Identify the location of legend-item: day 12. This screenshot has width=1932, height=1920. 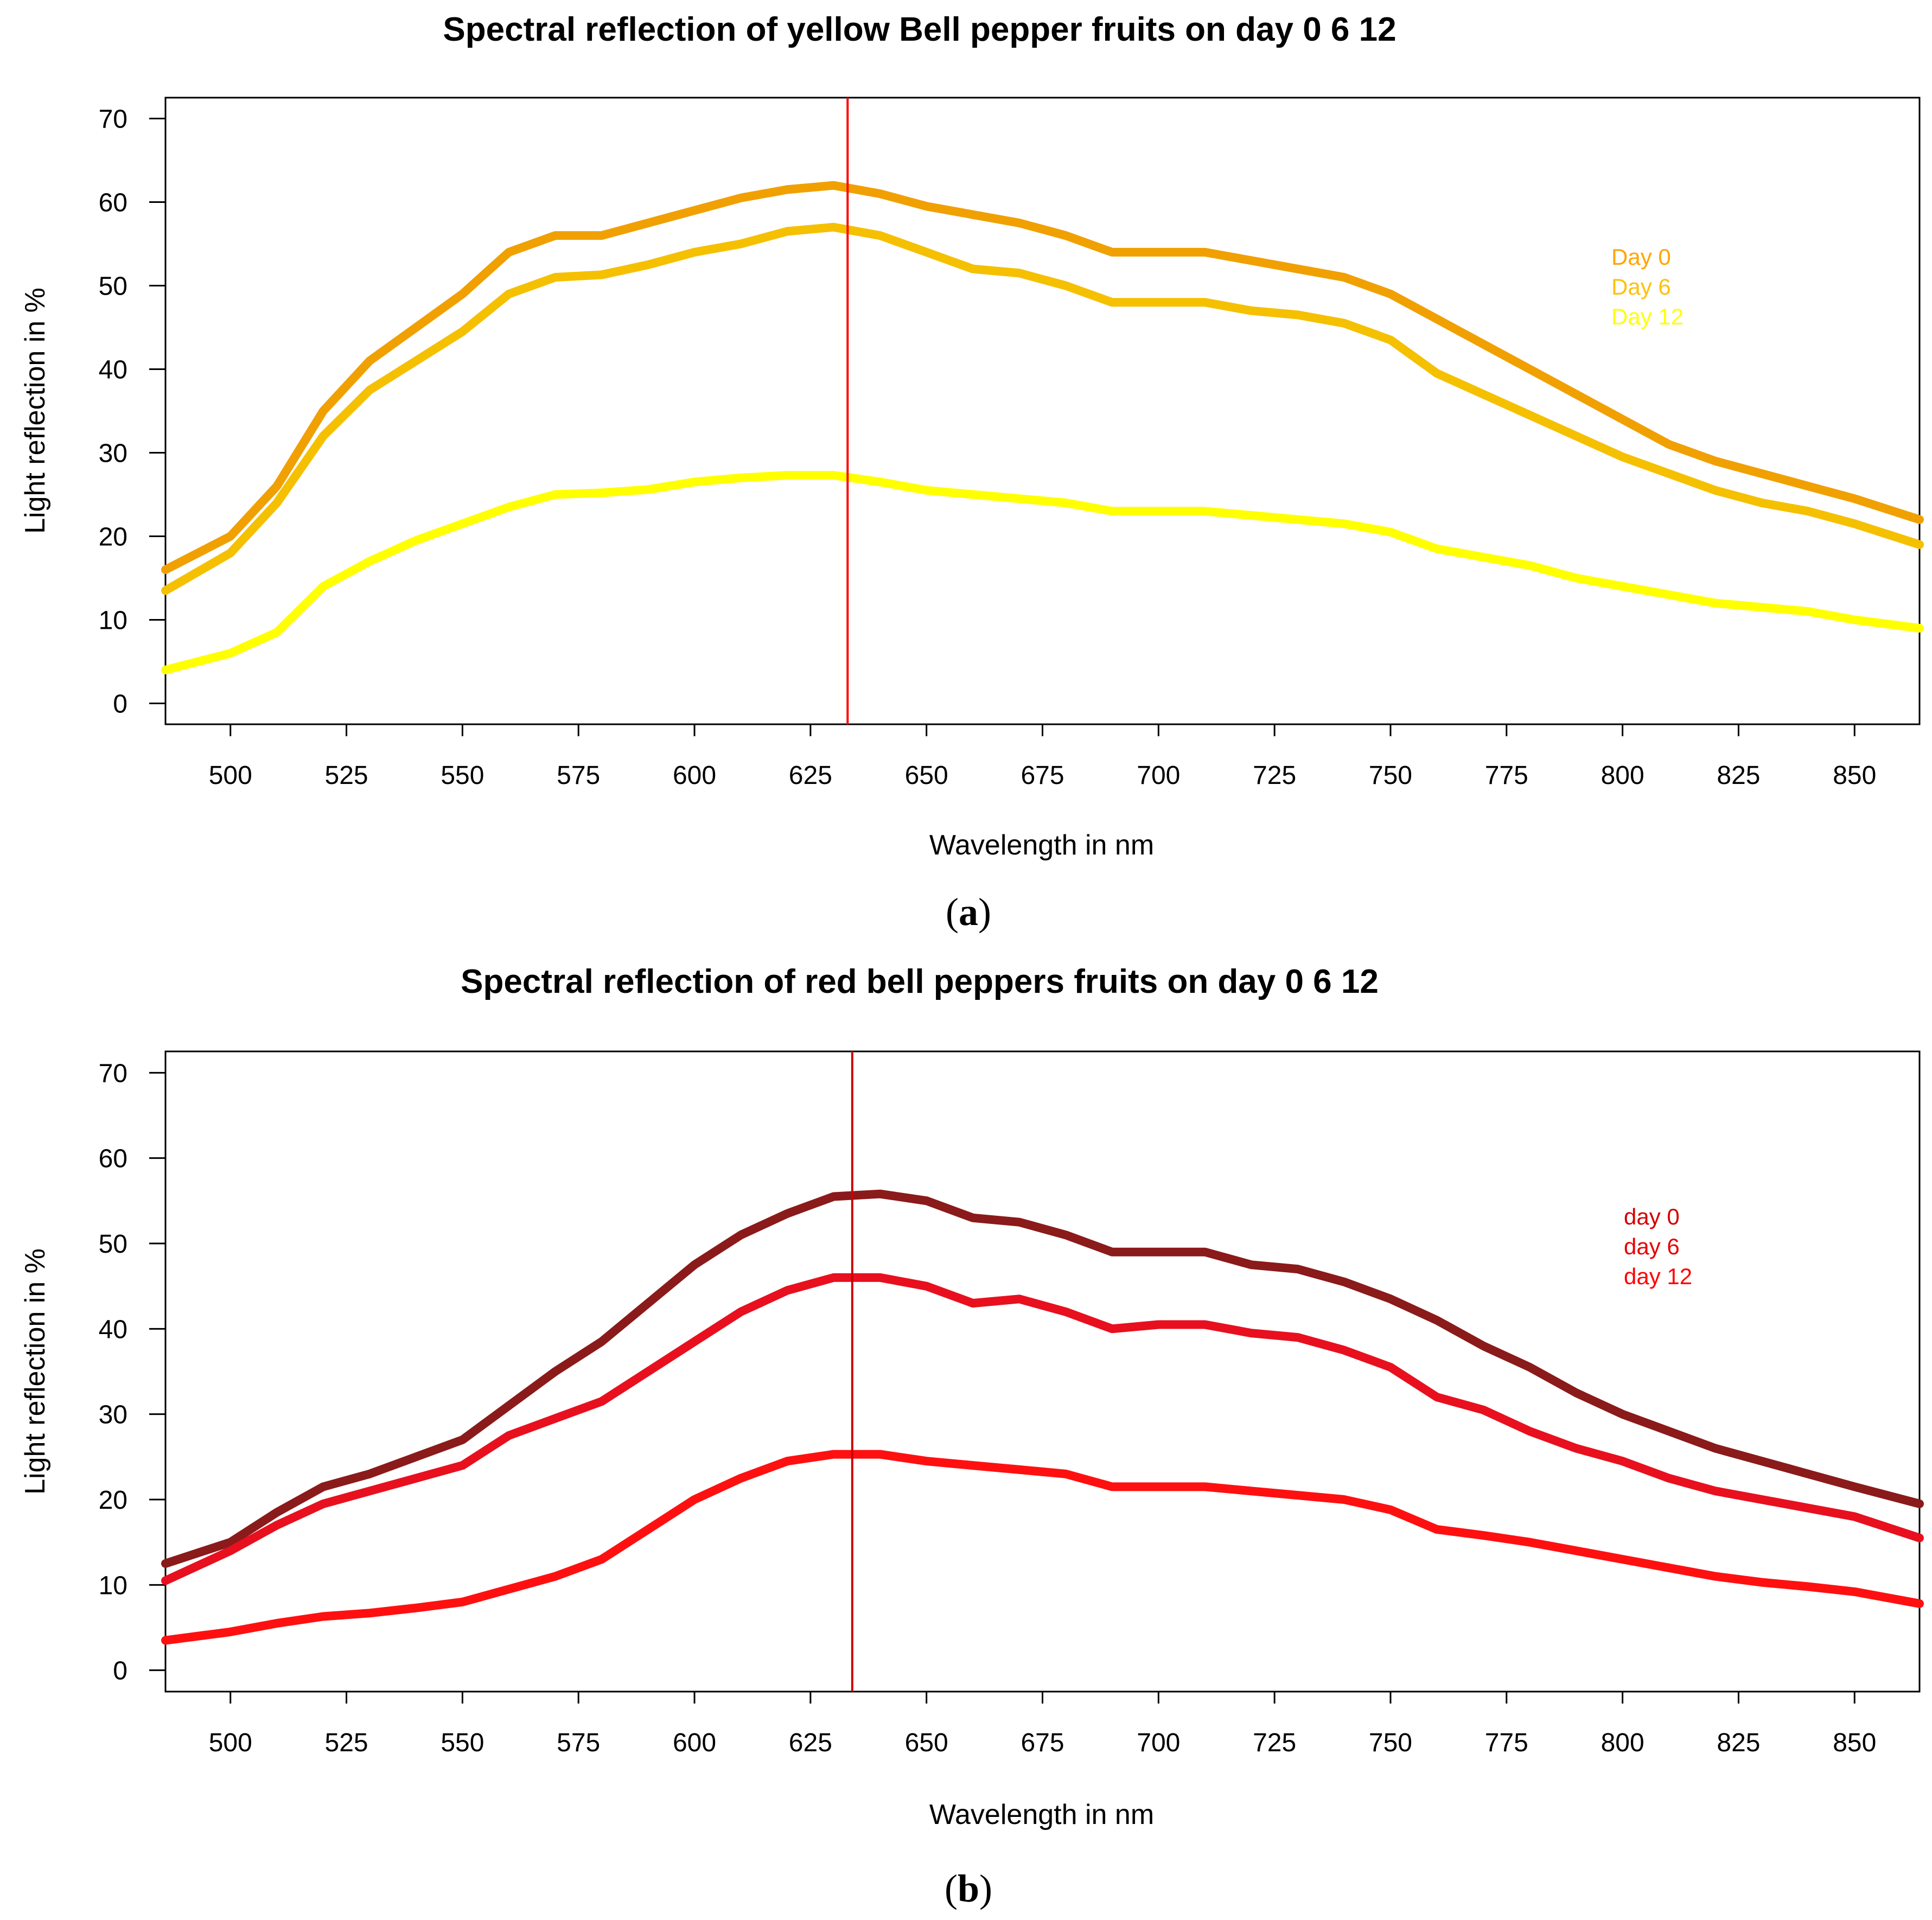
(1658, 1277).